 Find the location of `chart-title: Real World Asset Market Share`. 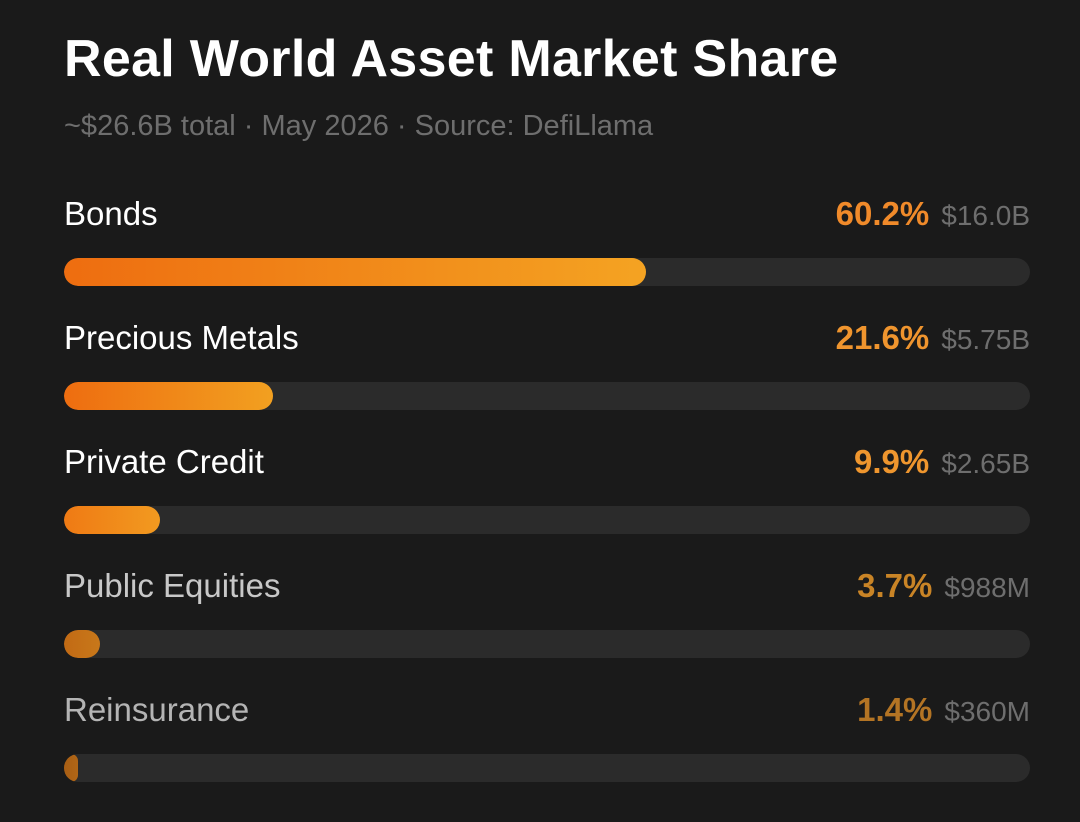

chart-title: Real World Asset Market Share is located at coordinates (451, 59).